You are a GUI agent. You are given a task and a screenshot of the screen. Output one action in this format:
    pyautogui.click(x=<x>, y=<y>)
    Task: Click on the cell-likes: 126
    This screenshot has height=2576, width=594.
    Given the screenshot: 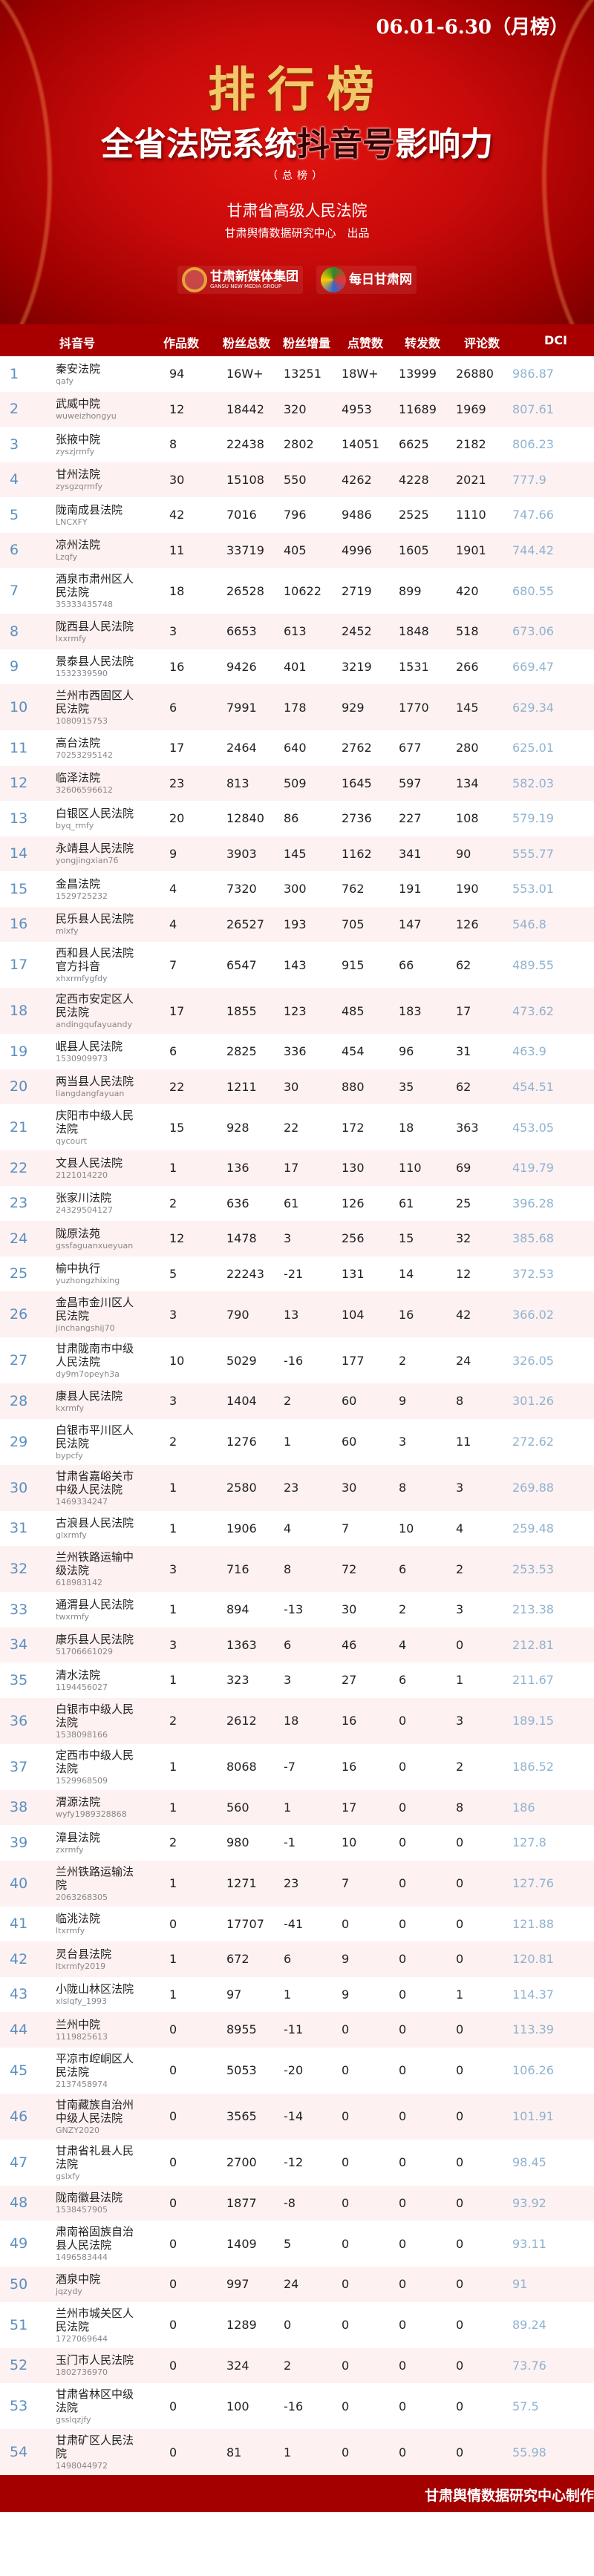 What is the action you would take?
    pyautogui.click(x=353, y=1203)
    